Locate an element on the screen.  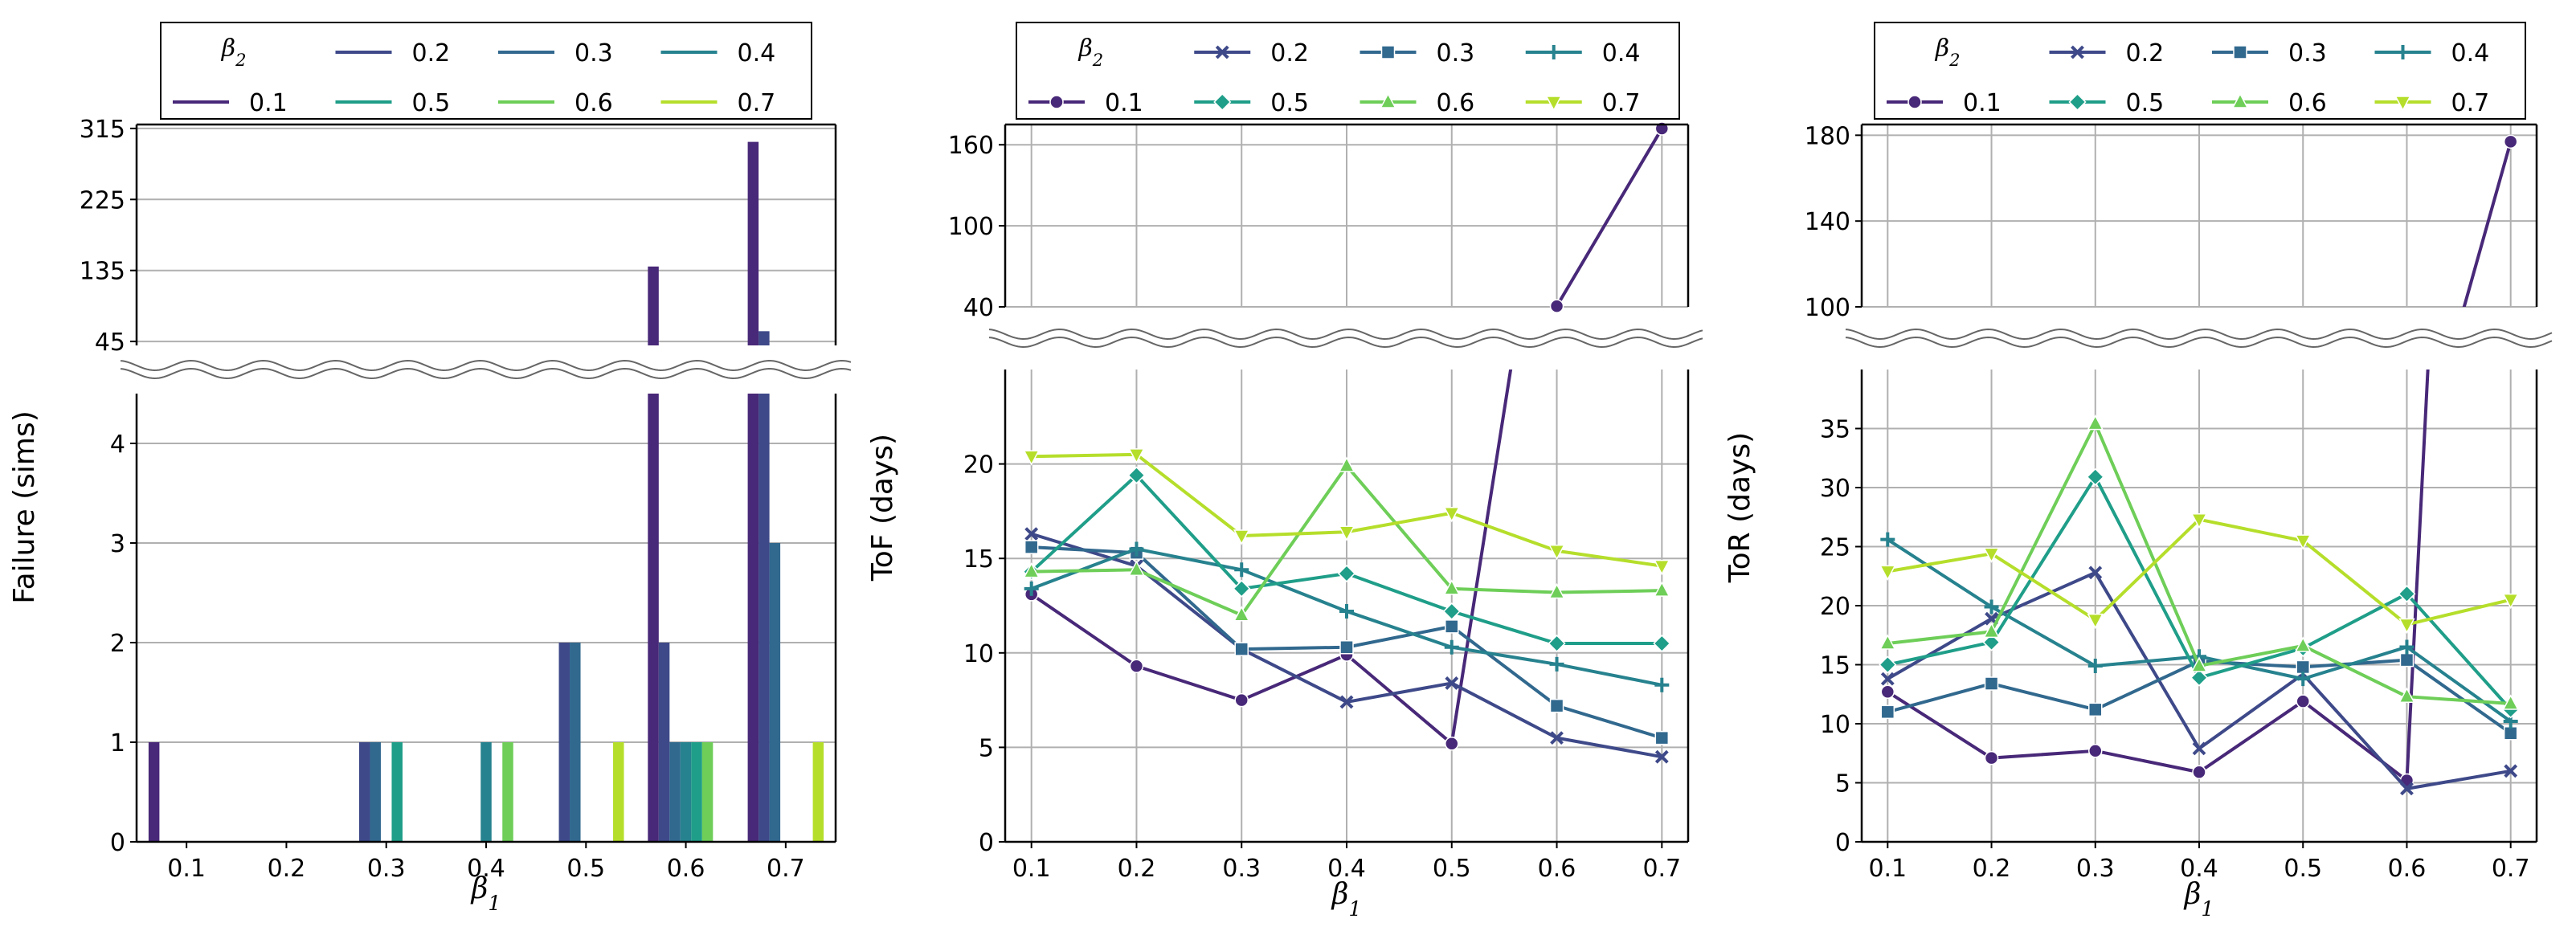
y-tick-label: 25 is located at coordinates (1835, 548).